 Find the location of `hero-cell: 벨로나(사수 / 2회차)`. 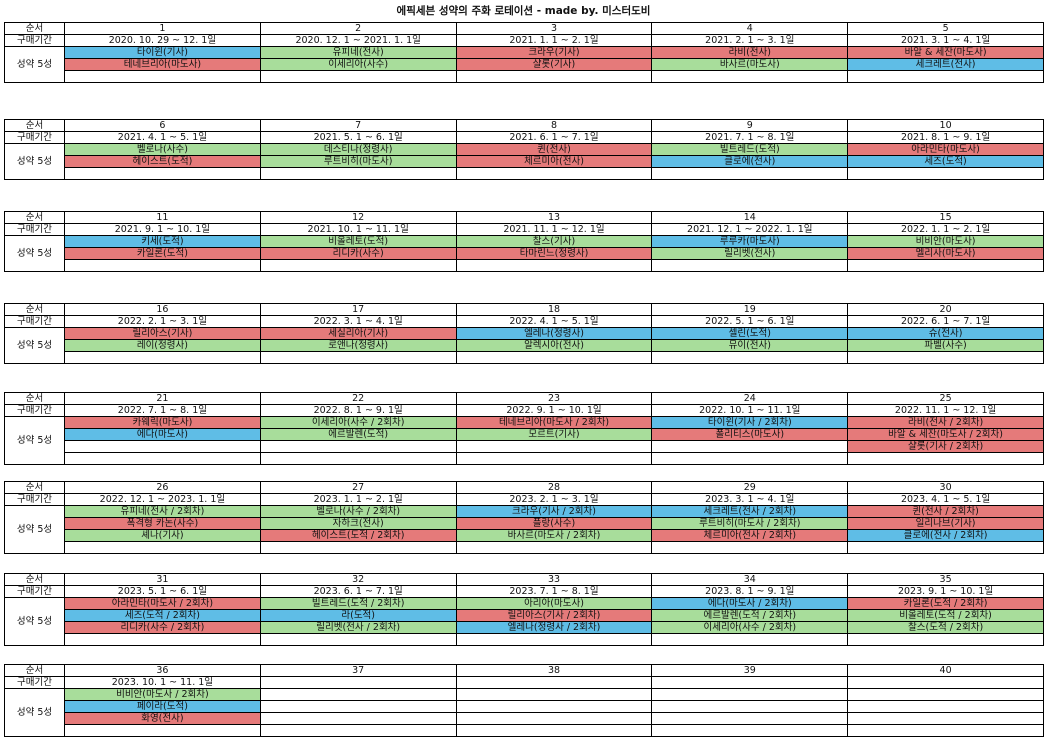

hero-cell: 벨로나(사수 / 2회차) is located at coordinates (358, 511).